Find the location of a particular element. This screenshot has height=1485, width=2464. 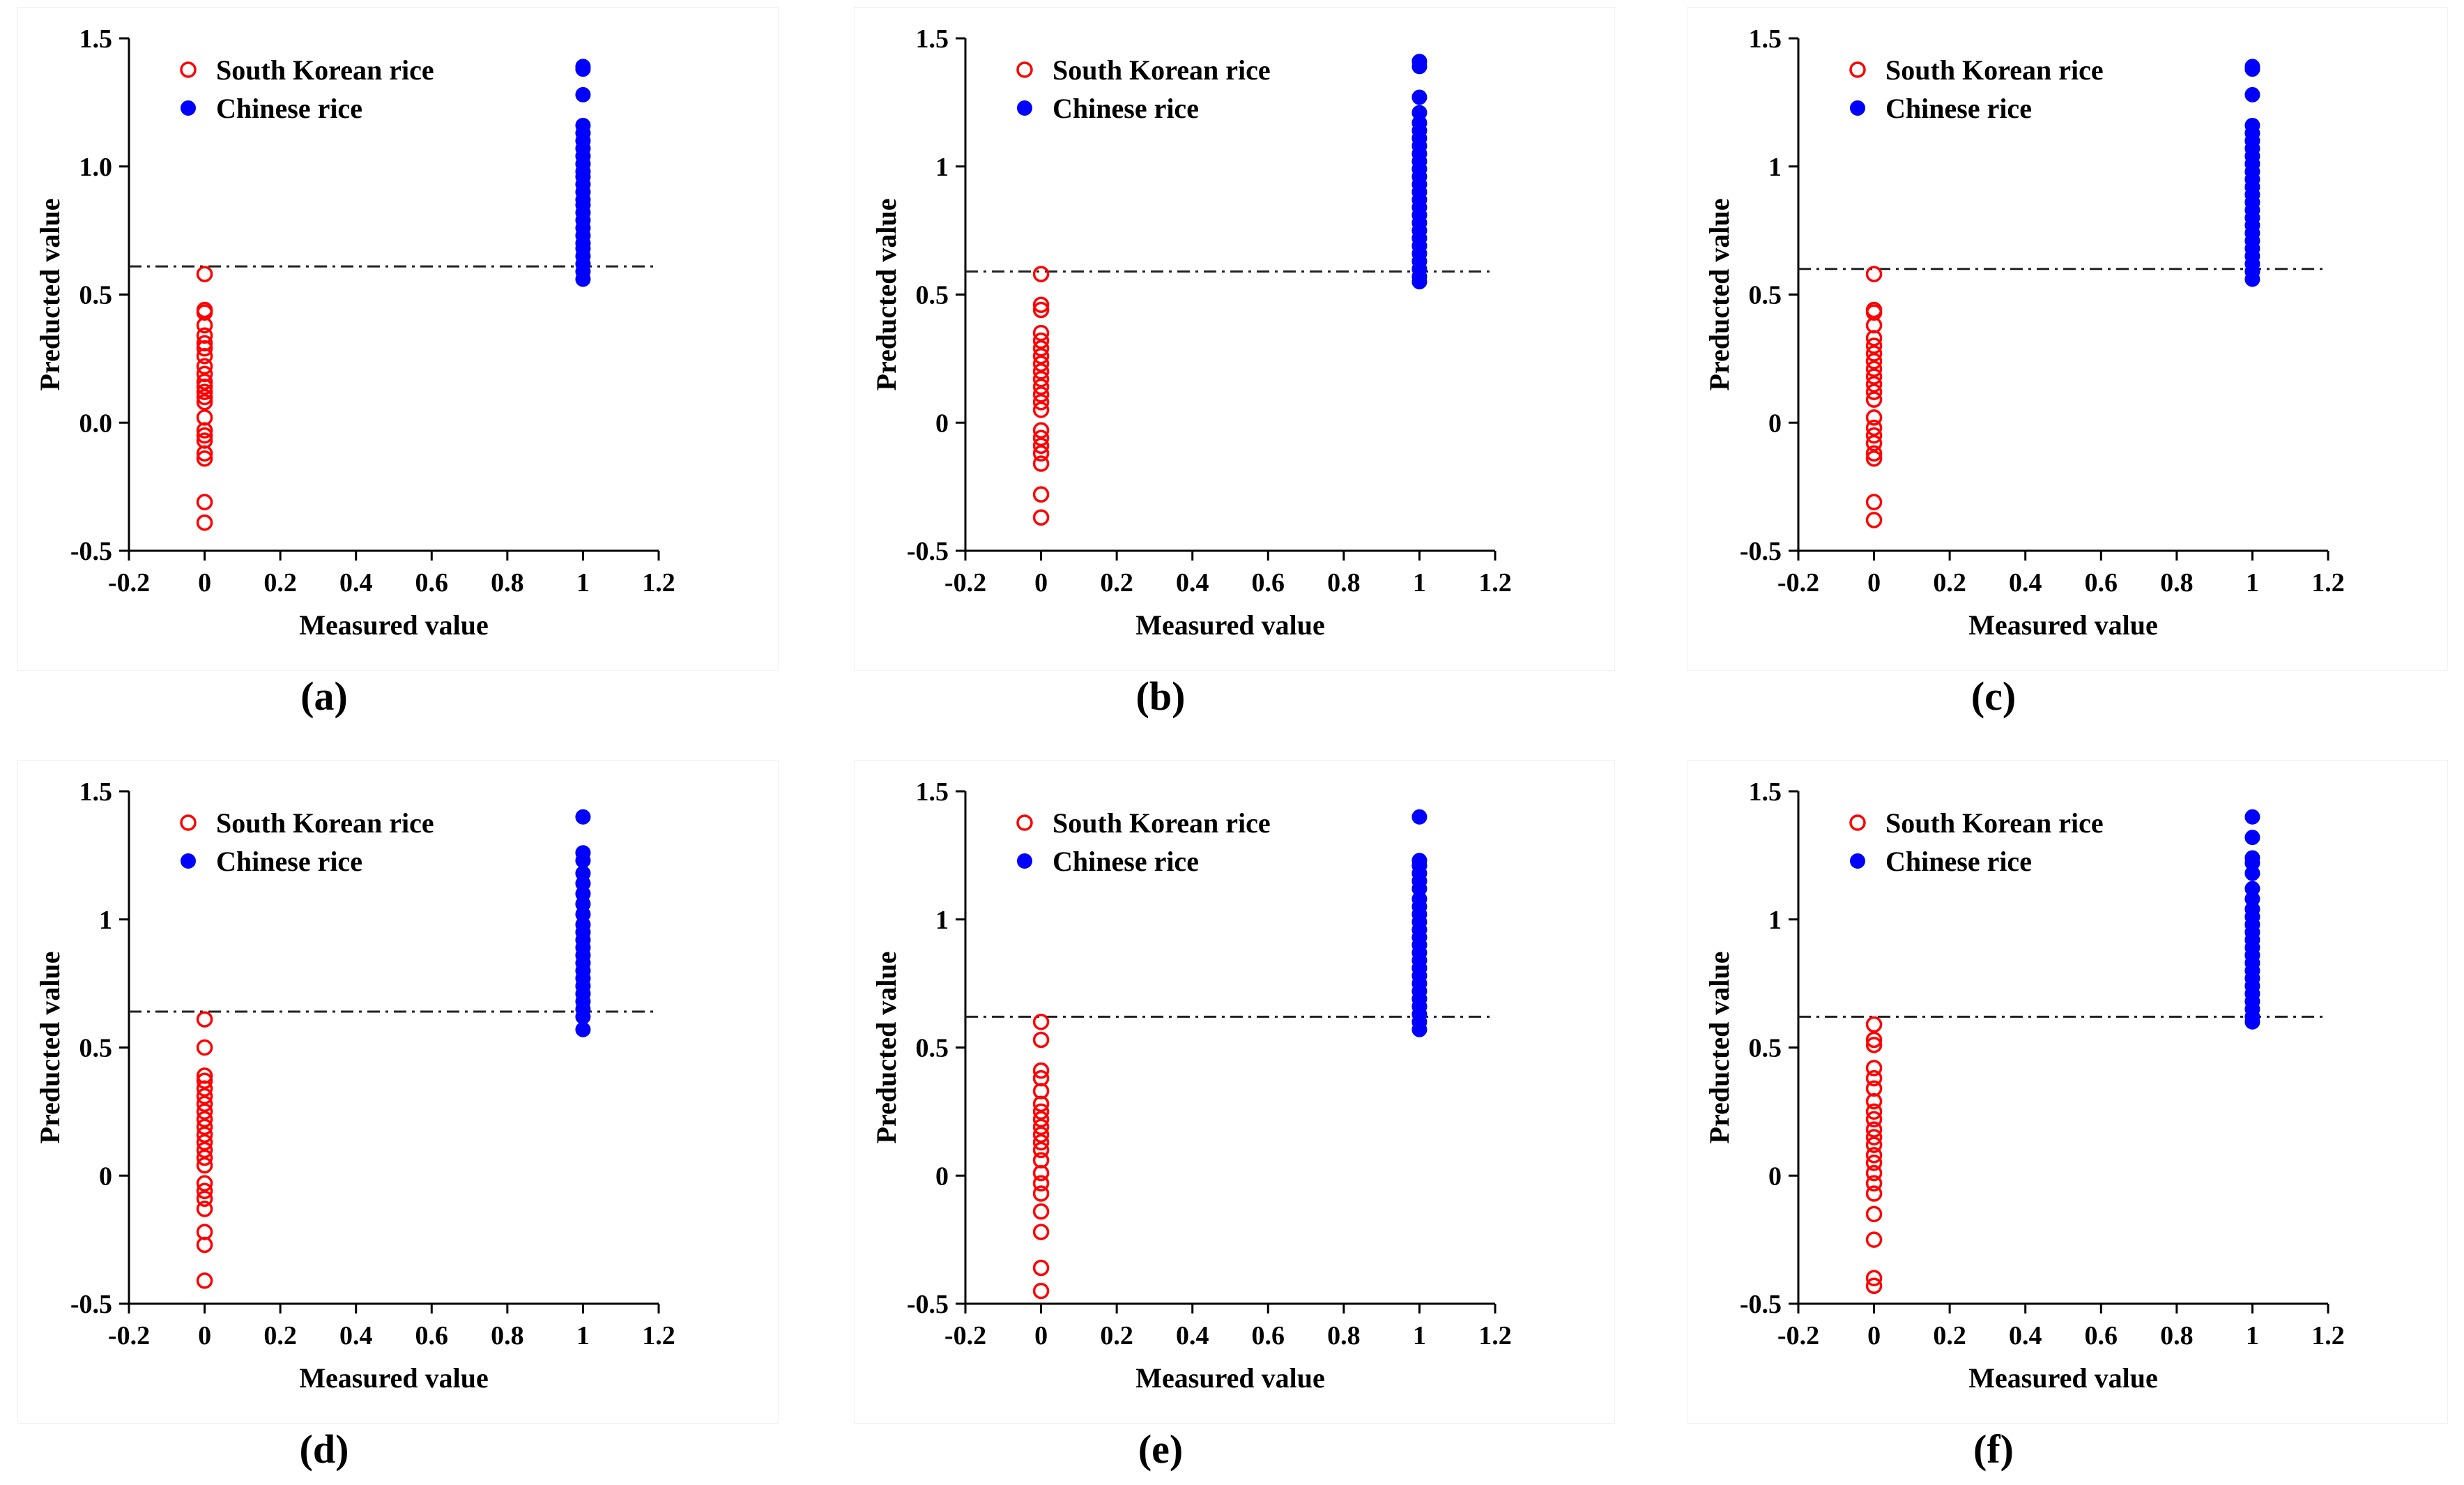

panel-letter: (b) is located at coordinates (1160, 696).